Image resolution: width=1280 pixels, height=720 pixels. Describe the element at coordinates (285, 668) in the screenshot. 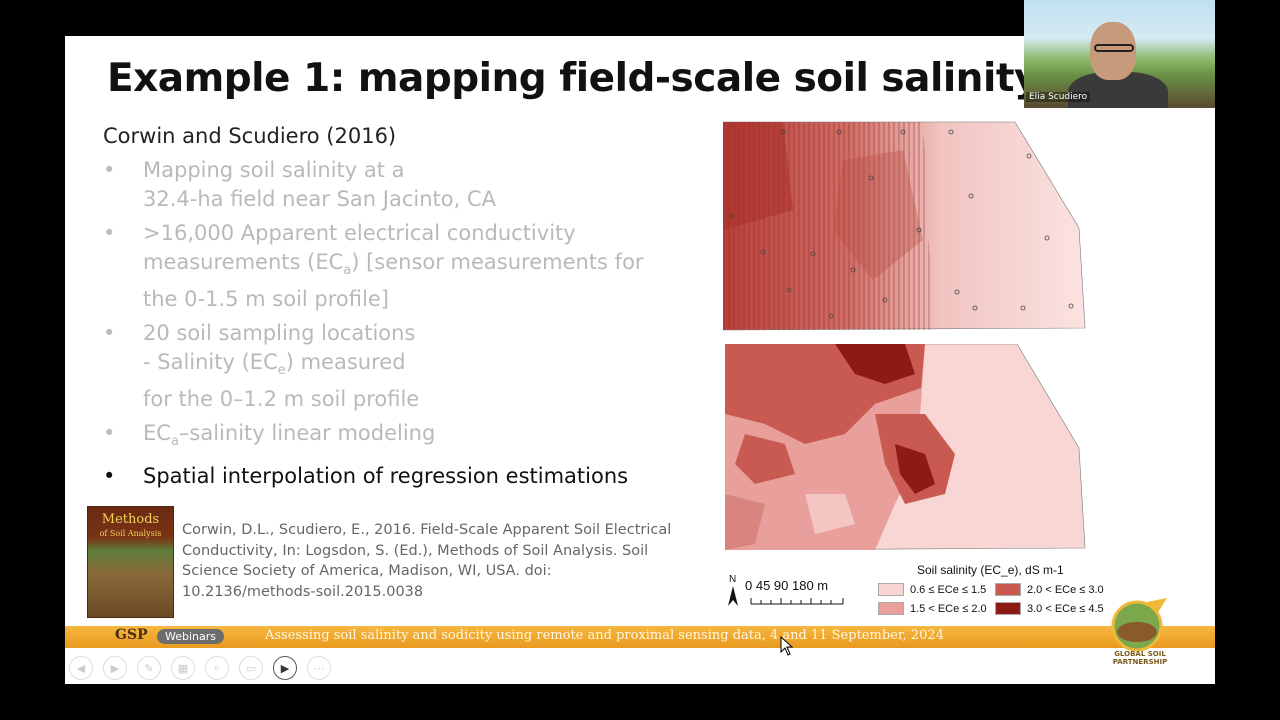

I see `camera-icon: ▶` at that location.